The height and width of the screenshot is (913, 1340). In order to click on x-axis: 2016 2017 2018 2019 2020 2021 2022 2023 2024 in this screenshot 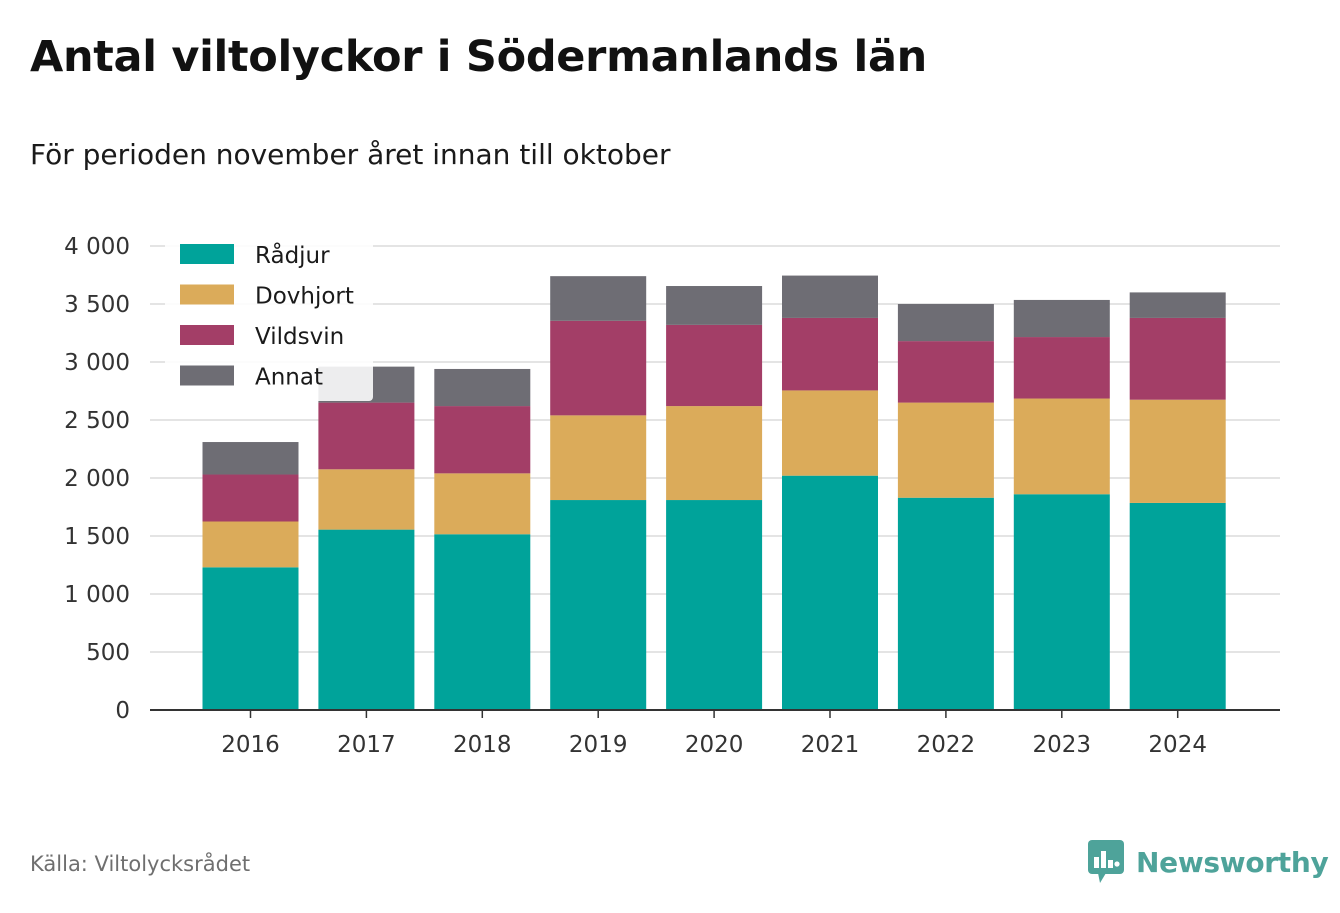, I will do `click(715, 733)`.